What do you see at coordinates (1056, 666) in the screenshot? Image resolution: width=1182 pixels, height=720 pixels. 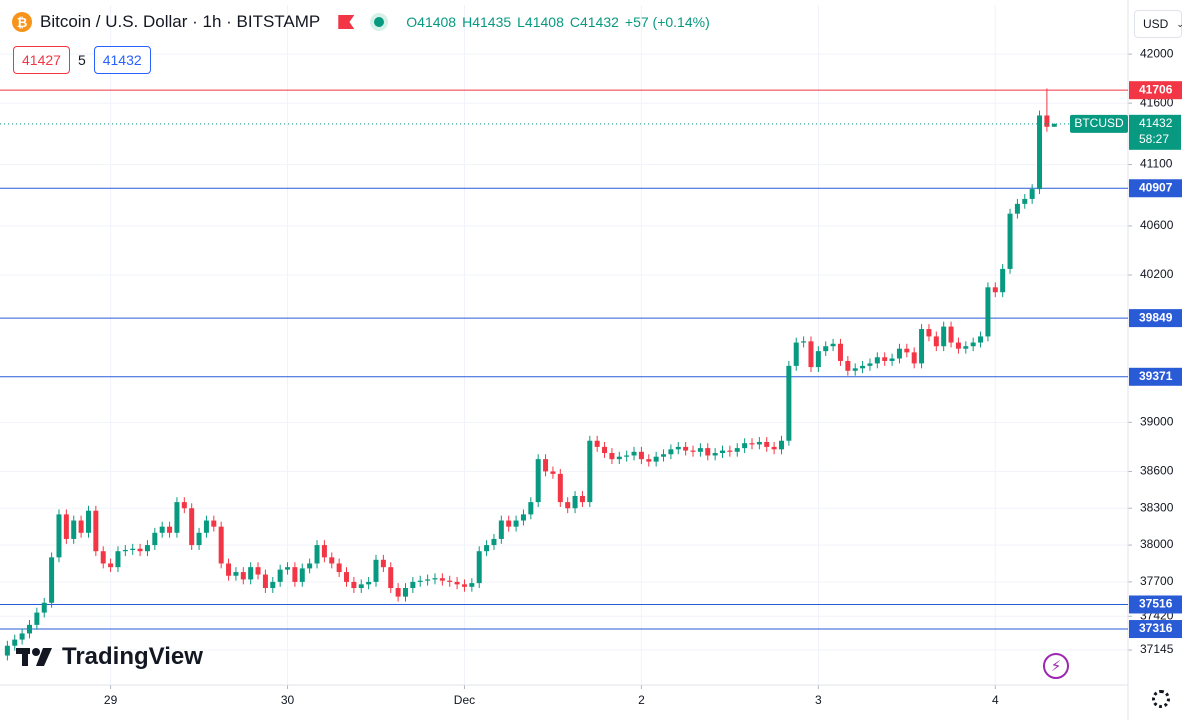 I see `alert-icon: ⚡` at bounding box center [1056, 666].